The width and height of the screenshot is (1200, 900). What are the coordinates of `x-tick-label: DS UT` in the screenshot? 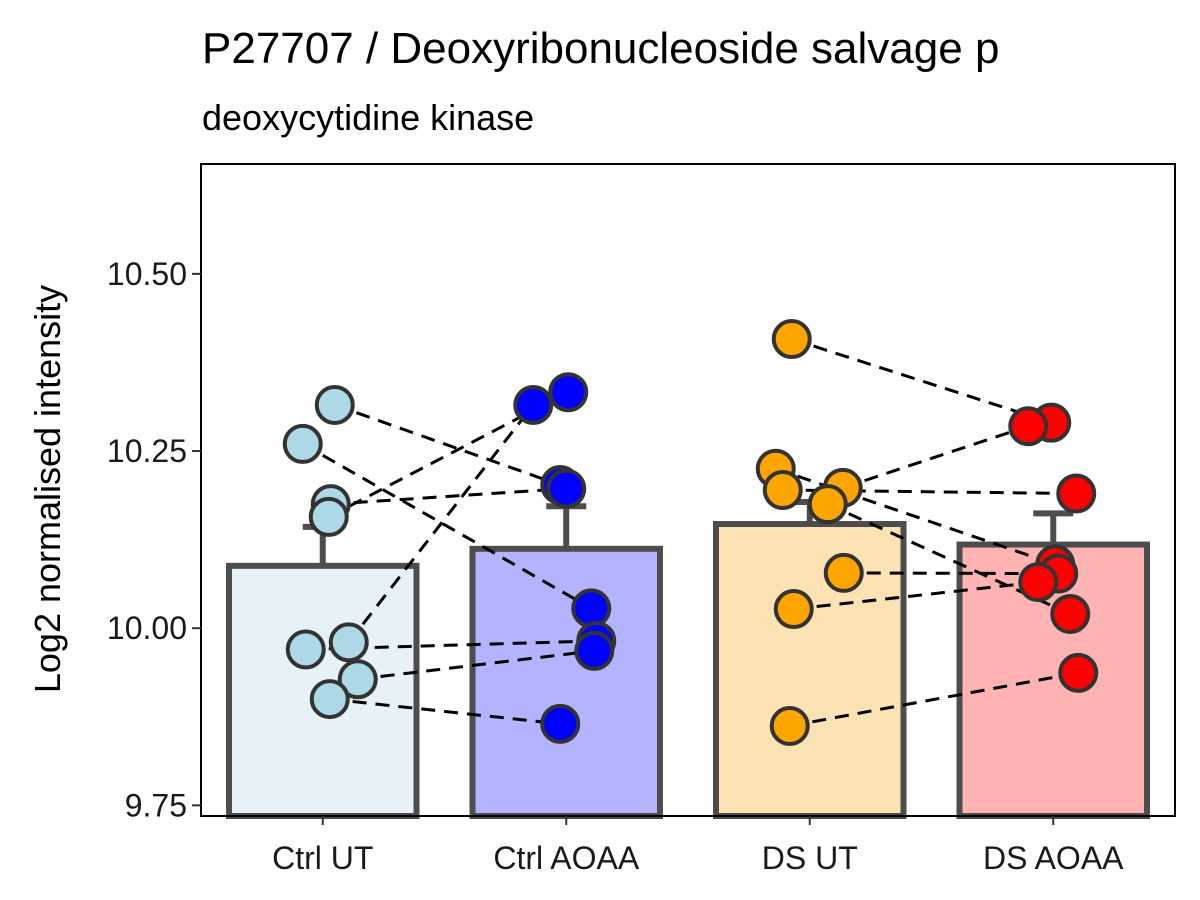 It's located at (810, 858).